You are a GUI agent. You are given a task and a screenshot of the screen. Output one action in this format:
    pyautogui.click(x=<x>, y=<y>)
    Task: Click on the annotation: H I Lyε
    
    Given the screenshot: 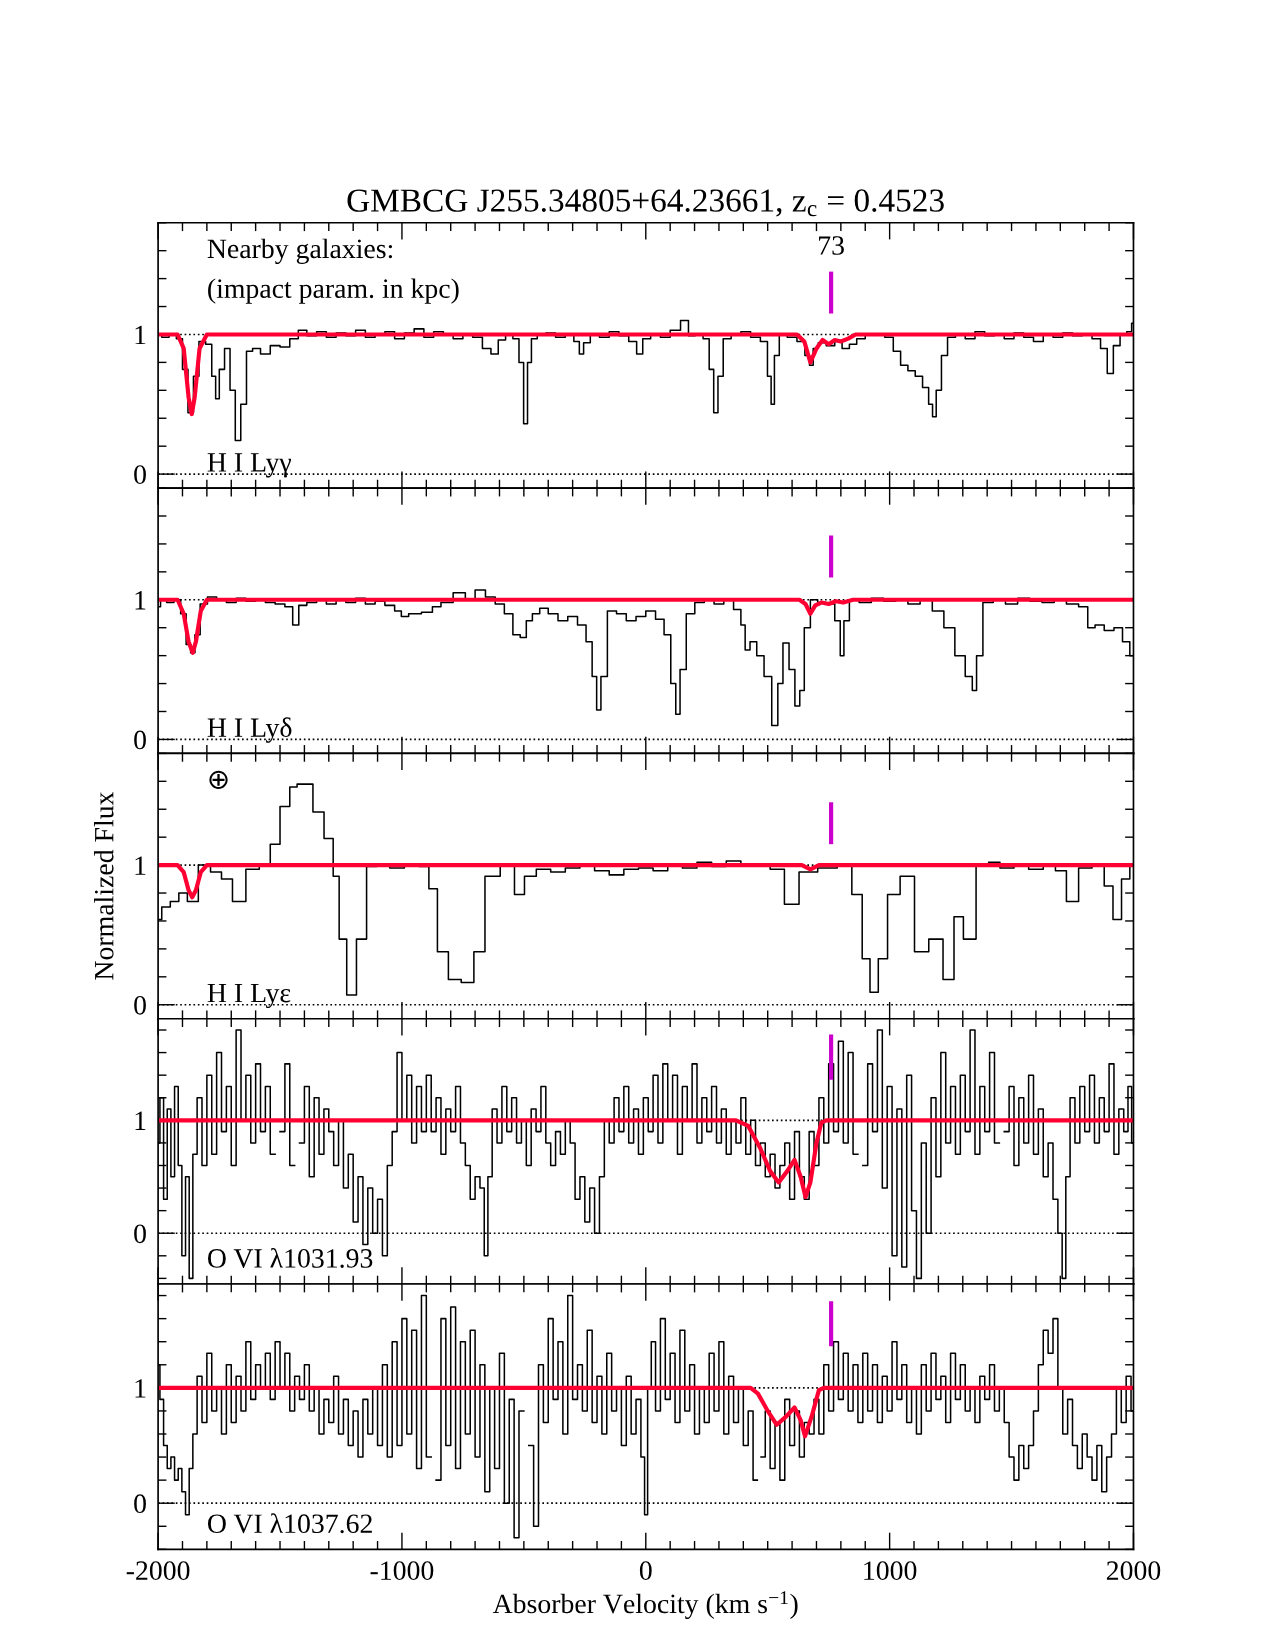 What is the action you would take?
    pyautogui.click(x=249, y=996)
    